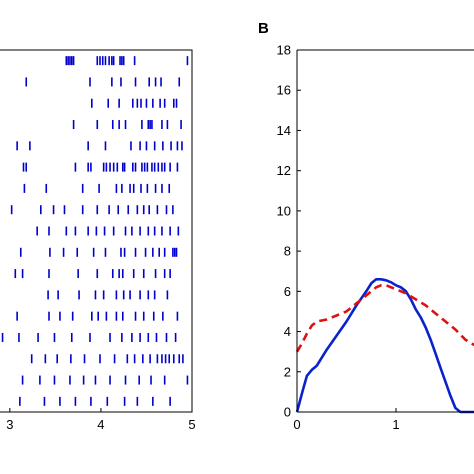 This screenshot has width=474, height=474. What do you see at coordinates (296, 424) in the screenshot?
I see `panel-b-x-tick-label: 0` at bounding box center [296, 424].